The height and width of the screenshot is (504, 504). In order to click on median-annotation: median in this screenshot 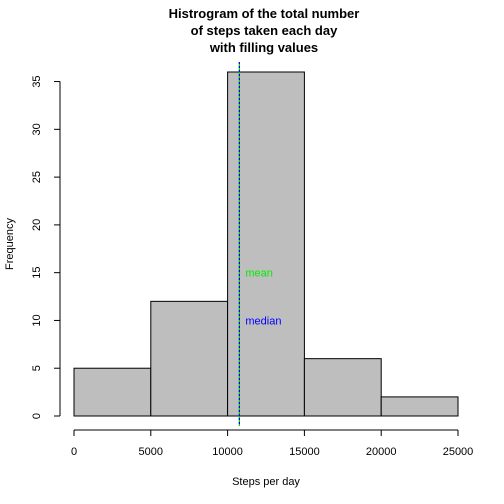, I will do `click(263, 321)`.